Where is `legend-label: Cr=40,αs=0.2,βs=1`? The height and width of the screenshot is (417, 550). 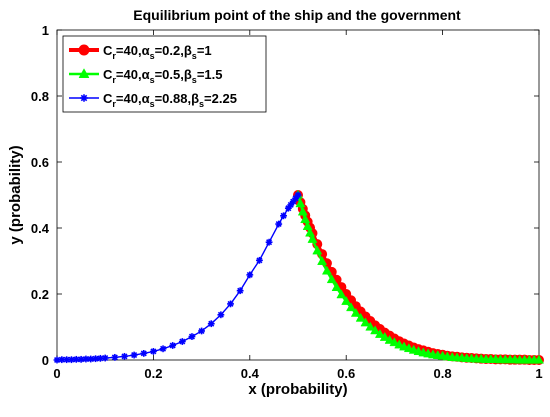
legend-label: Cr=40,αs=0.2,βs=1 is located at coordinates (157, 52).